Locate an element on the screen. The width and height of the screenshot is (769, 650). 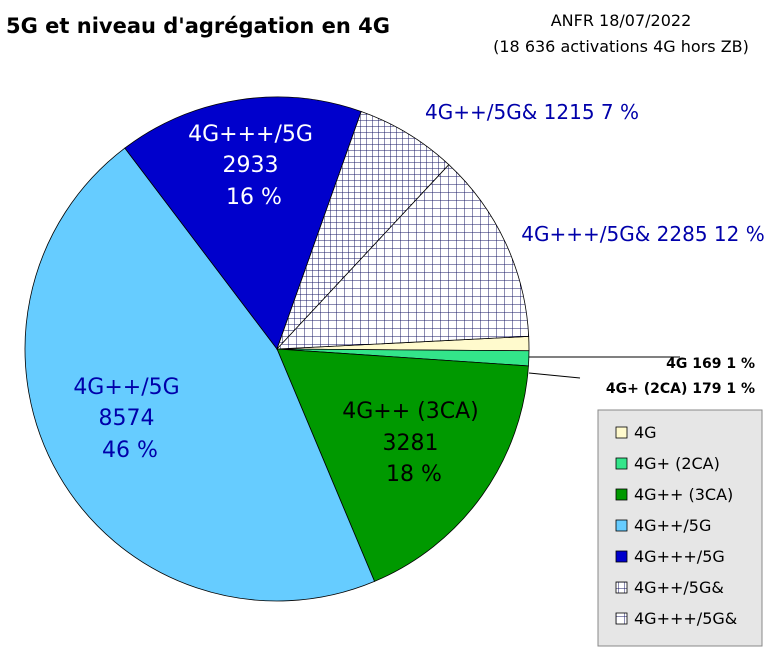
slice-label-name: 4G++ (3CA) is located at coordinates (410, 411).